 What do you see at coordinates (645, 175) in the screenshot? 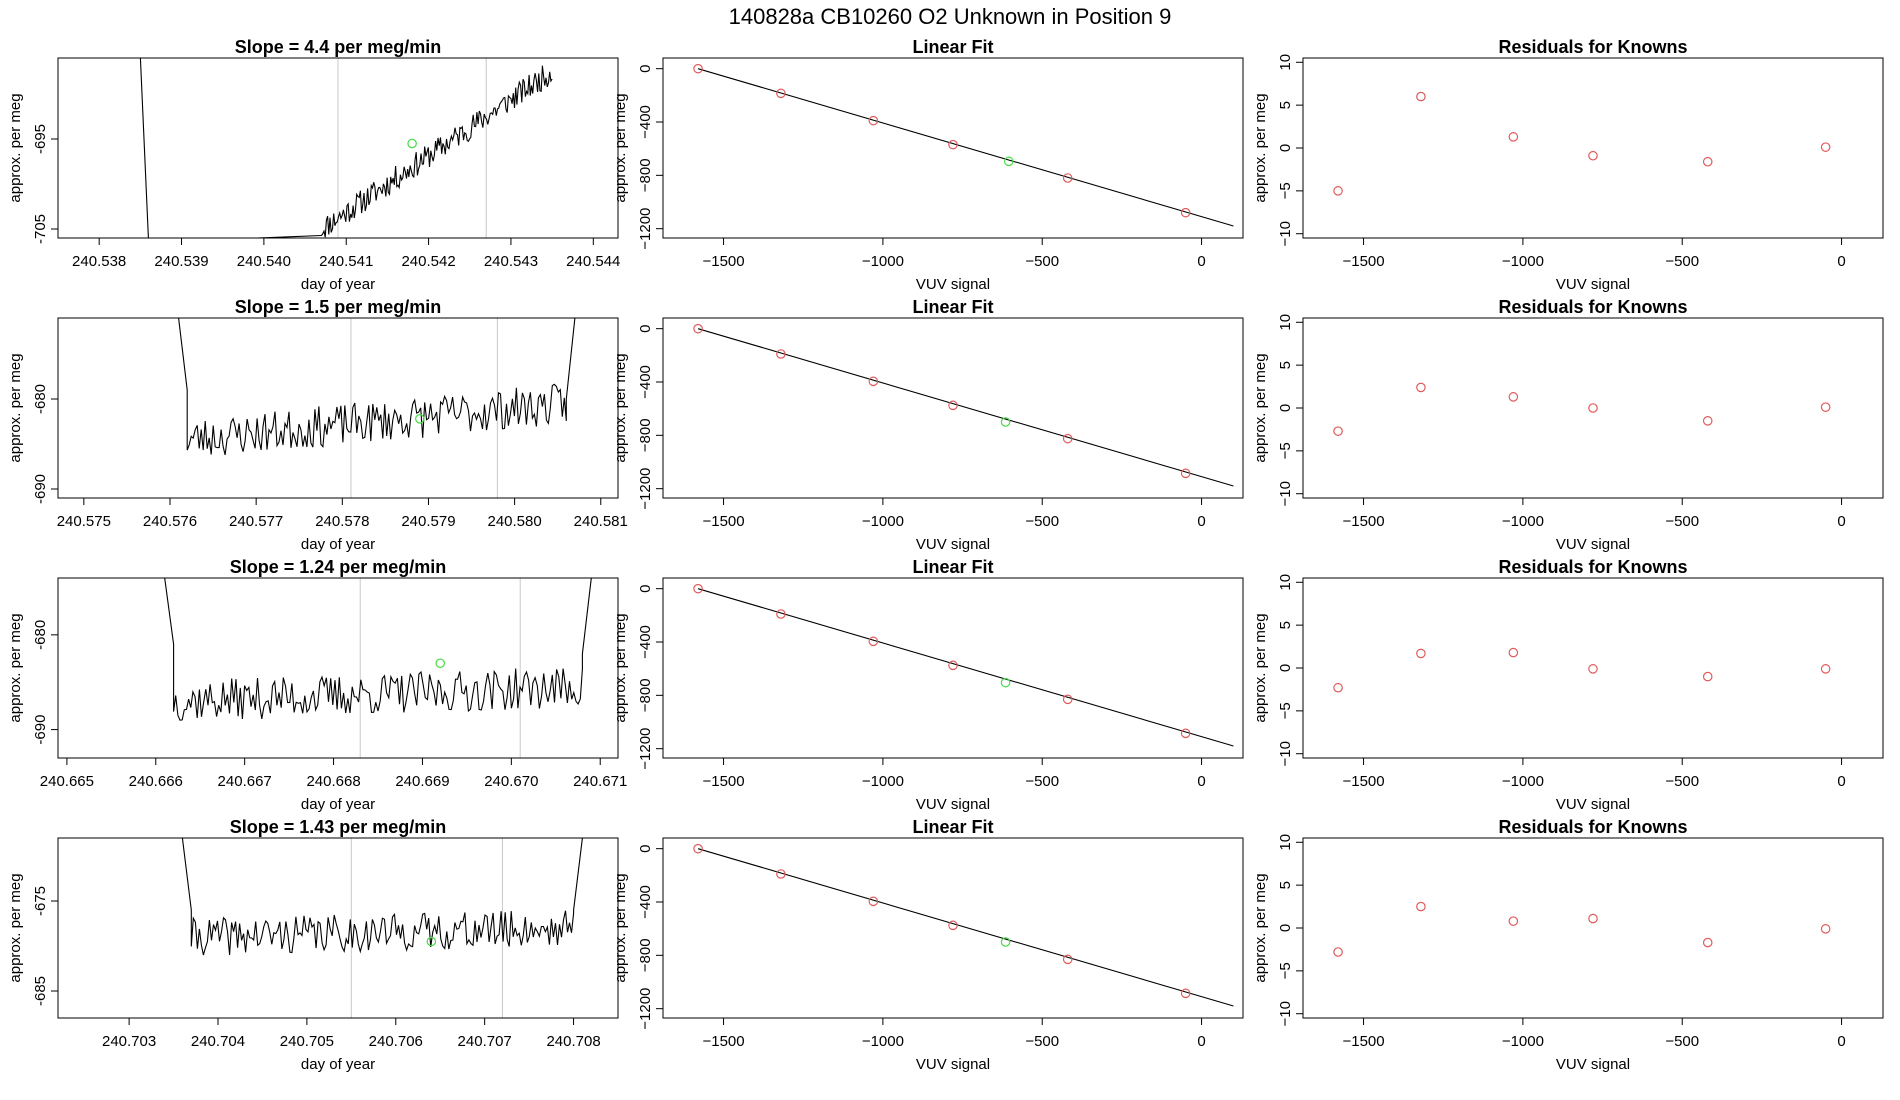
I see `y-tick-label: −800` at bounding box center [645, 175].